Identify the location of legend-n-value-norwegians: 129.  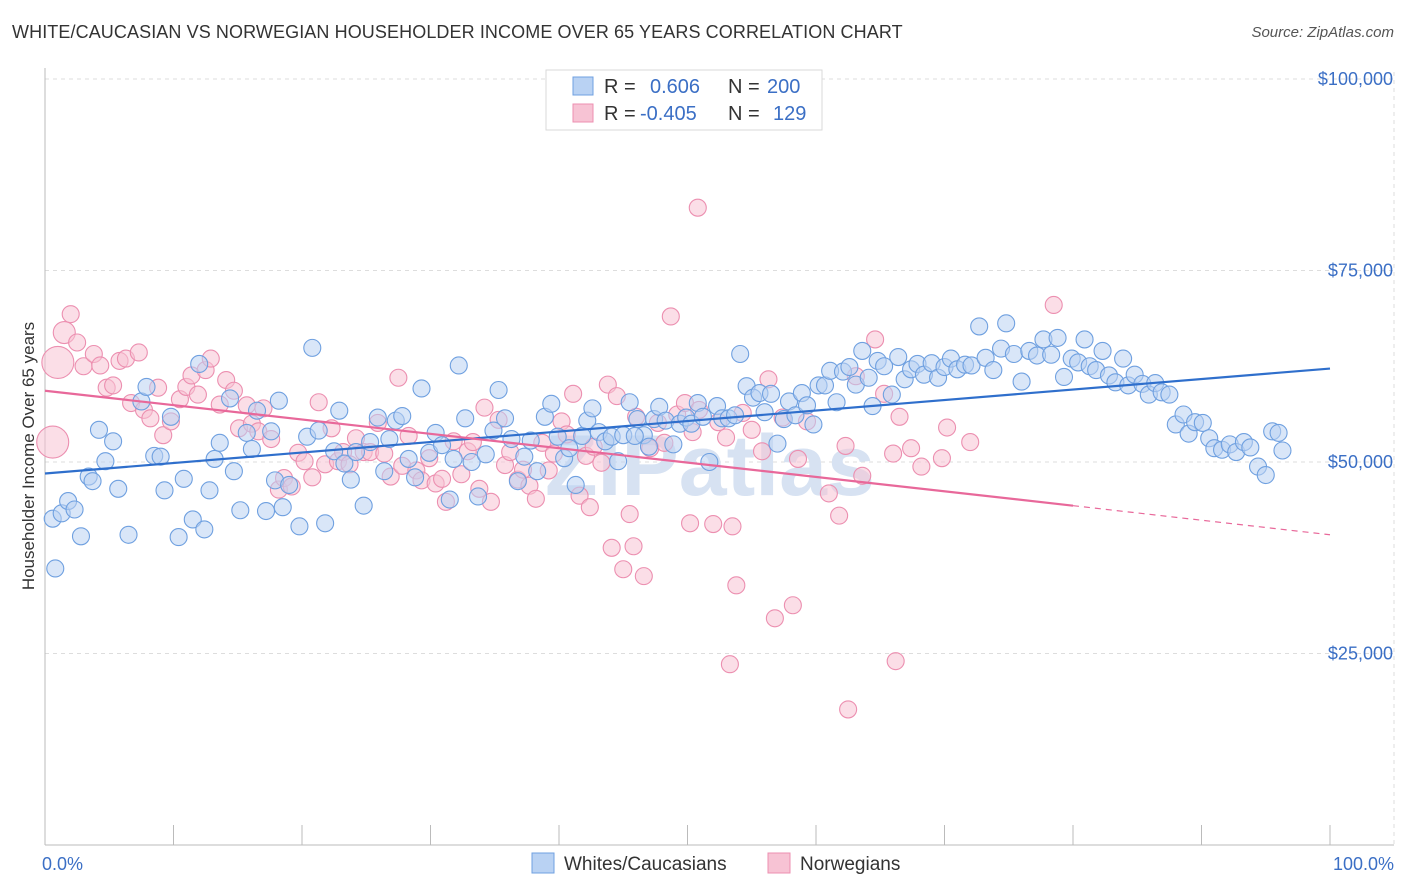
(789, 114).